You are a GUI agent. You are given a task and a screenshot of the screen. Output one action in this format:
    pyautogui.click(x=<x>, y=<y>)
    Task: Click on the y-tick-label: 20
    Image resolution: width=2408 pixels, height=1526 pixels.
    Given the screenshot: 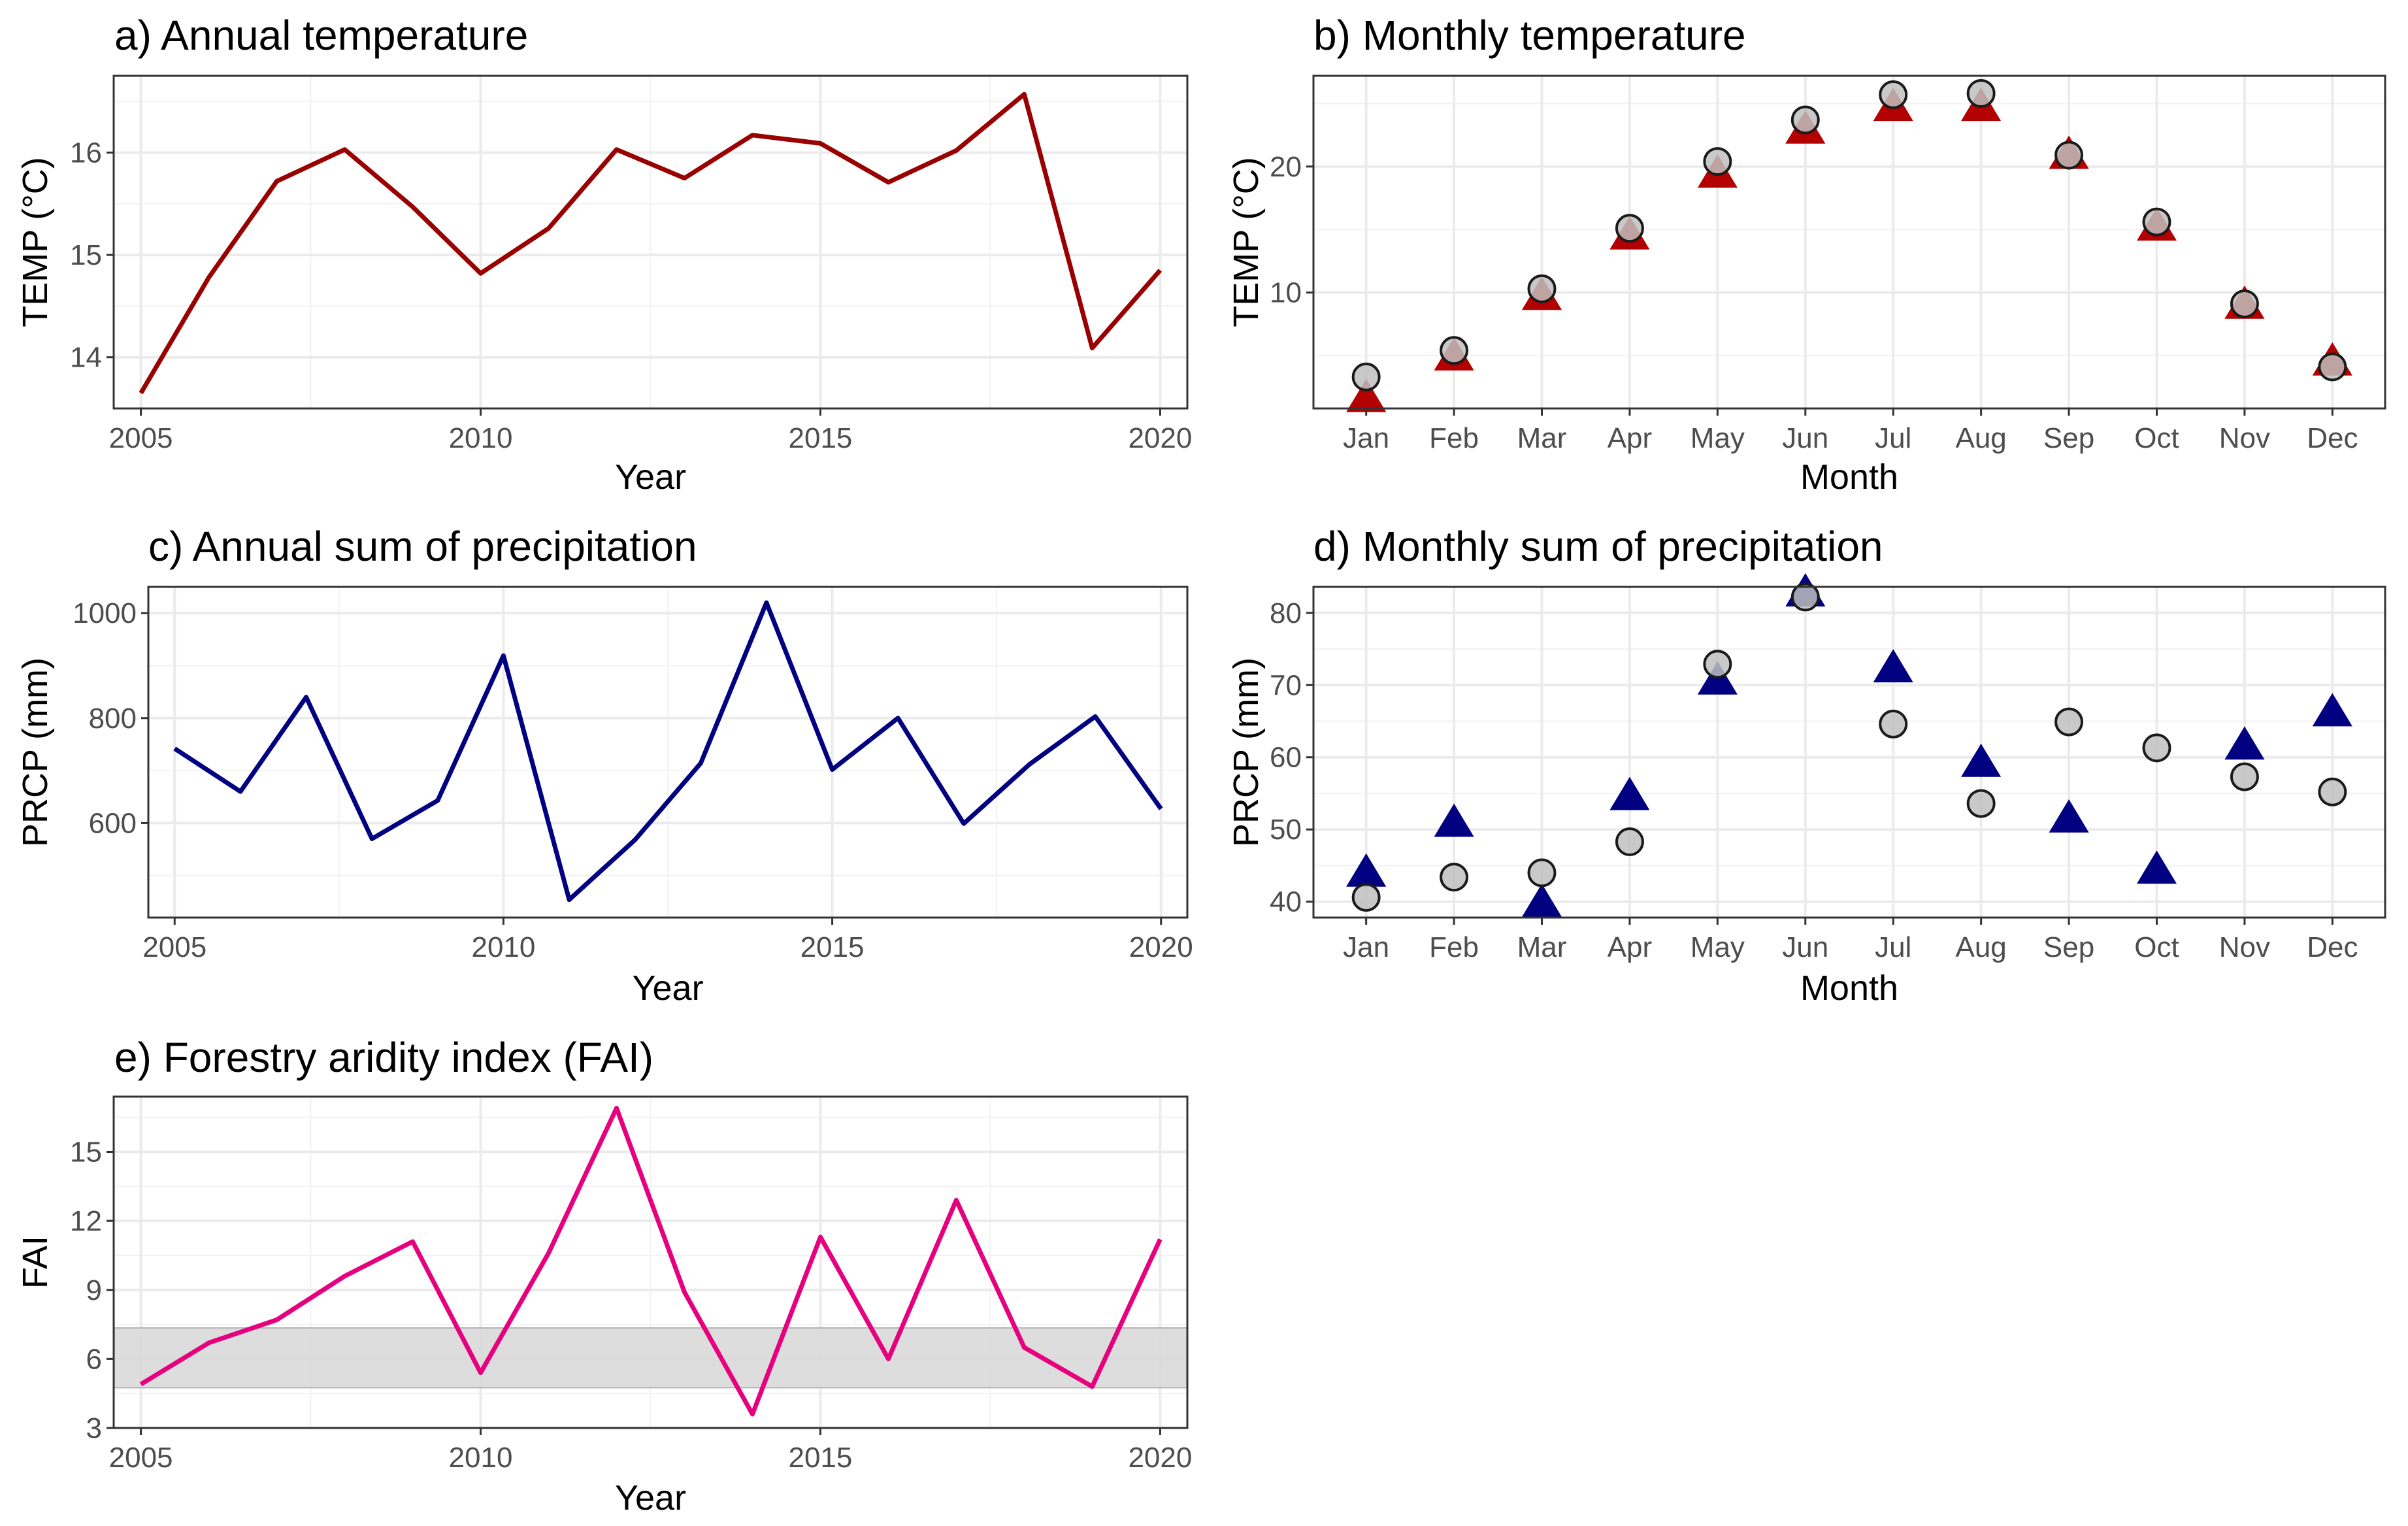 What is the action you would take?
    pyautogui.click(x=1286, y=167)
    